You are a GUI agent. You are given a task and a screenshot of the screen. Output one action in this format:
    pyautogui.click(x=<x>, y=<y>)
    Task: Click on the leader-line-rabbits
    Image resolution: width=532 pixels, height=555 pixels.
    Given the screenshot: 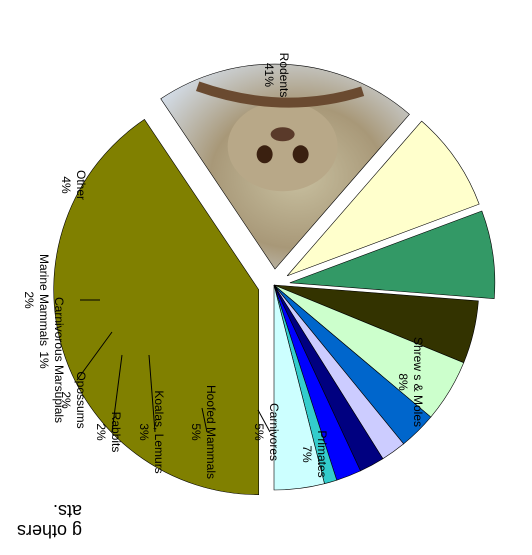 What is the action you would take?
    pyautogui.click(x=117, y=393)
    